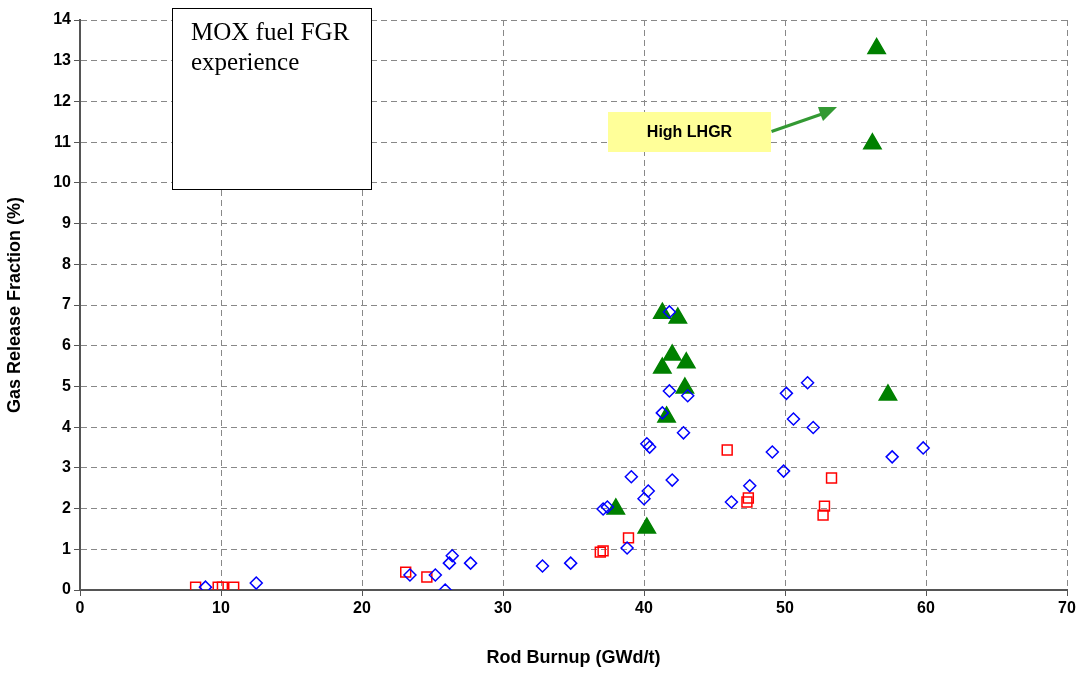 This screenshot has height=673, width=1081. What do you see at coordinates (926, 608) in the screenshot?
I see `x-tick-label: 60` at bounding box center [926, 608].